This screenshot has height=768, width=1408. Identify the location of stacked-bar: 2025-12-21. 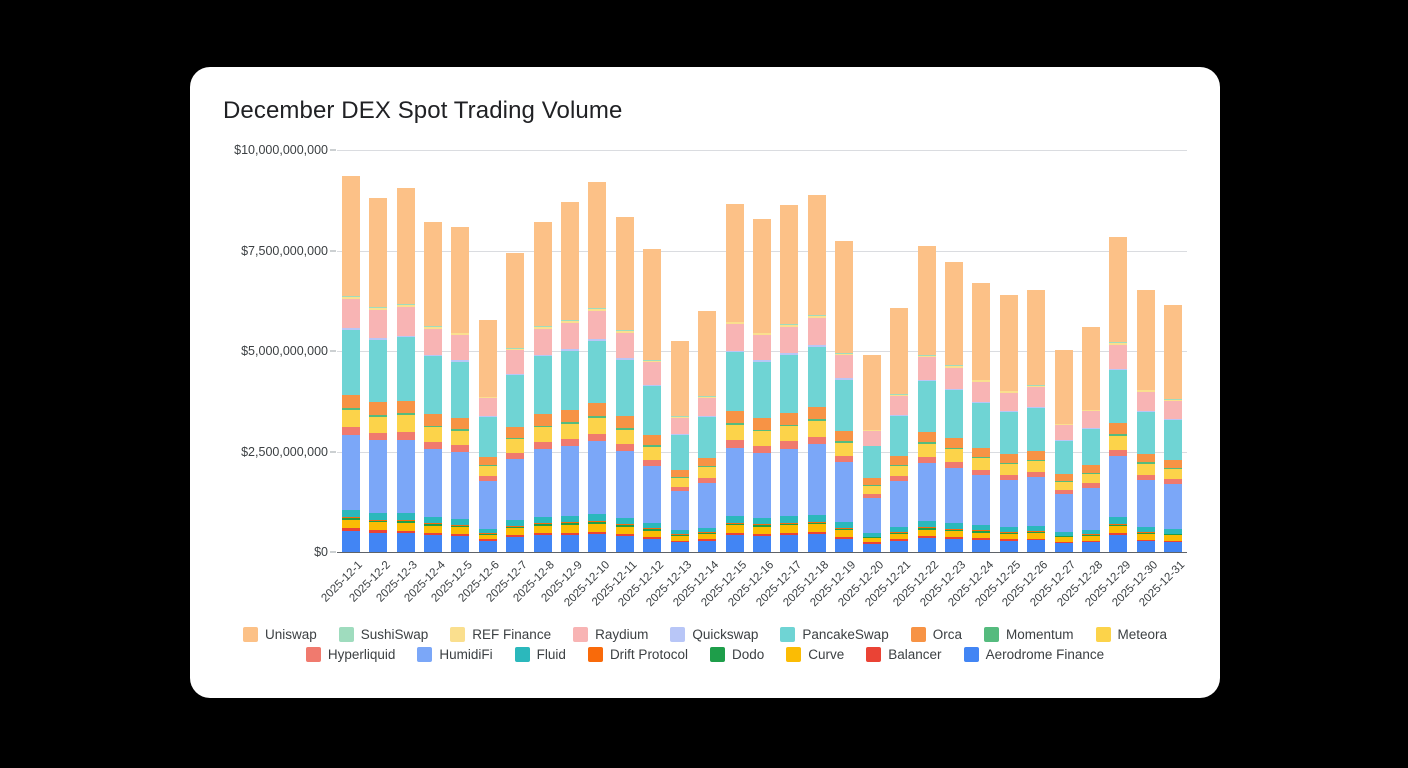
(888, 458).